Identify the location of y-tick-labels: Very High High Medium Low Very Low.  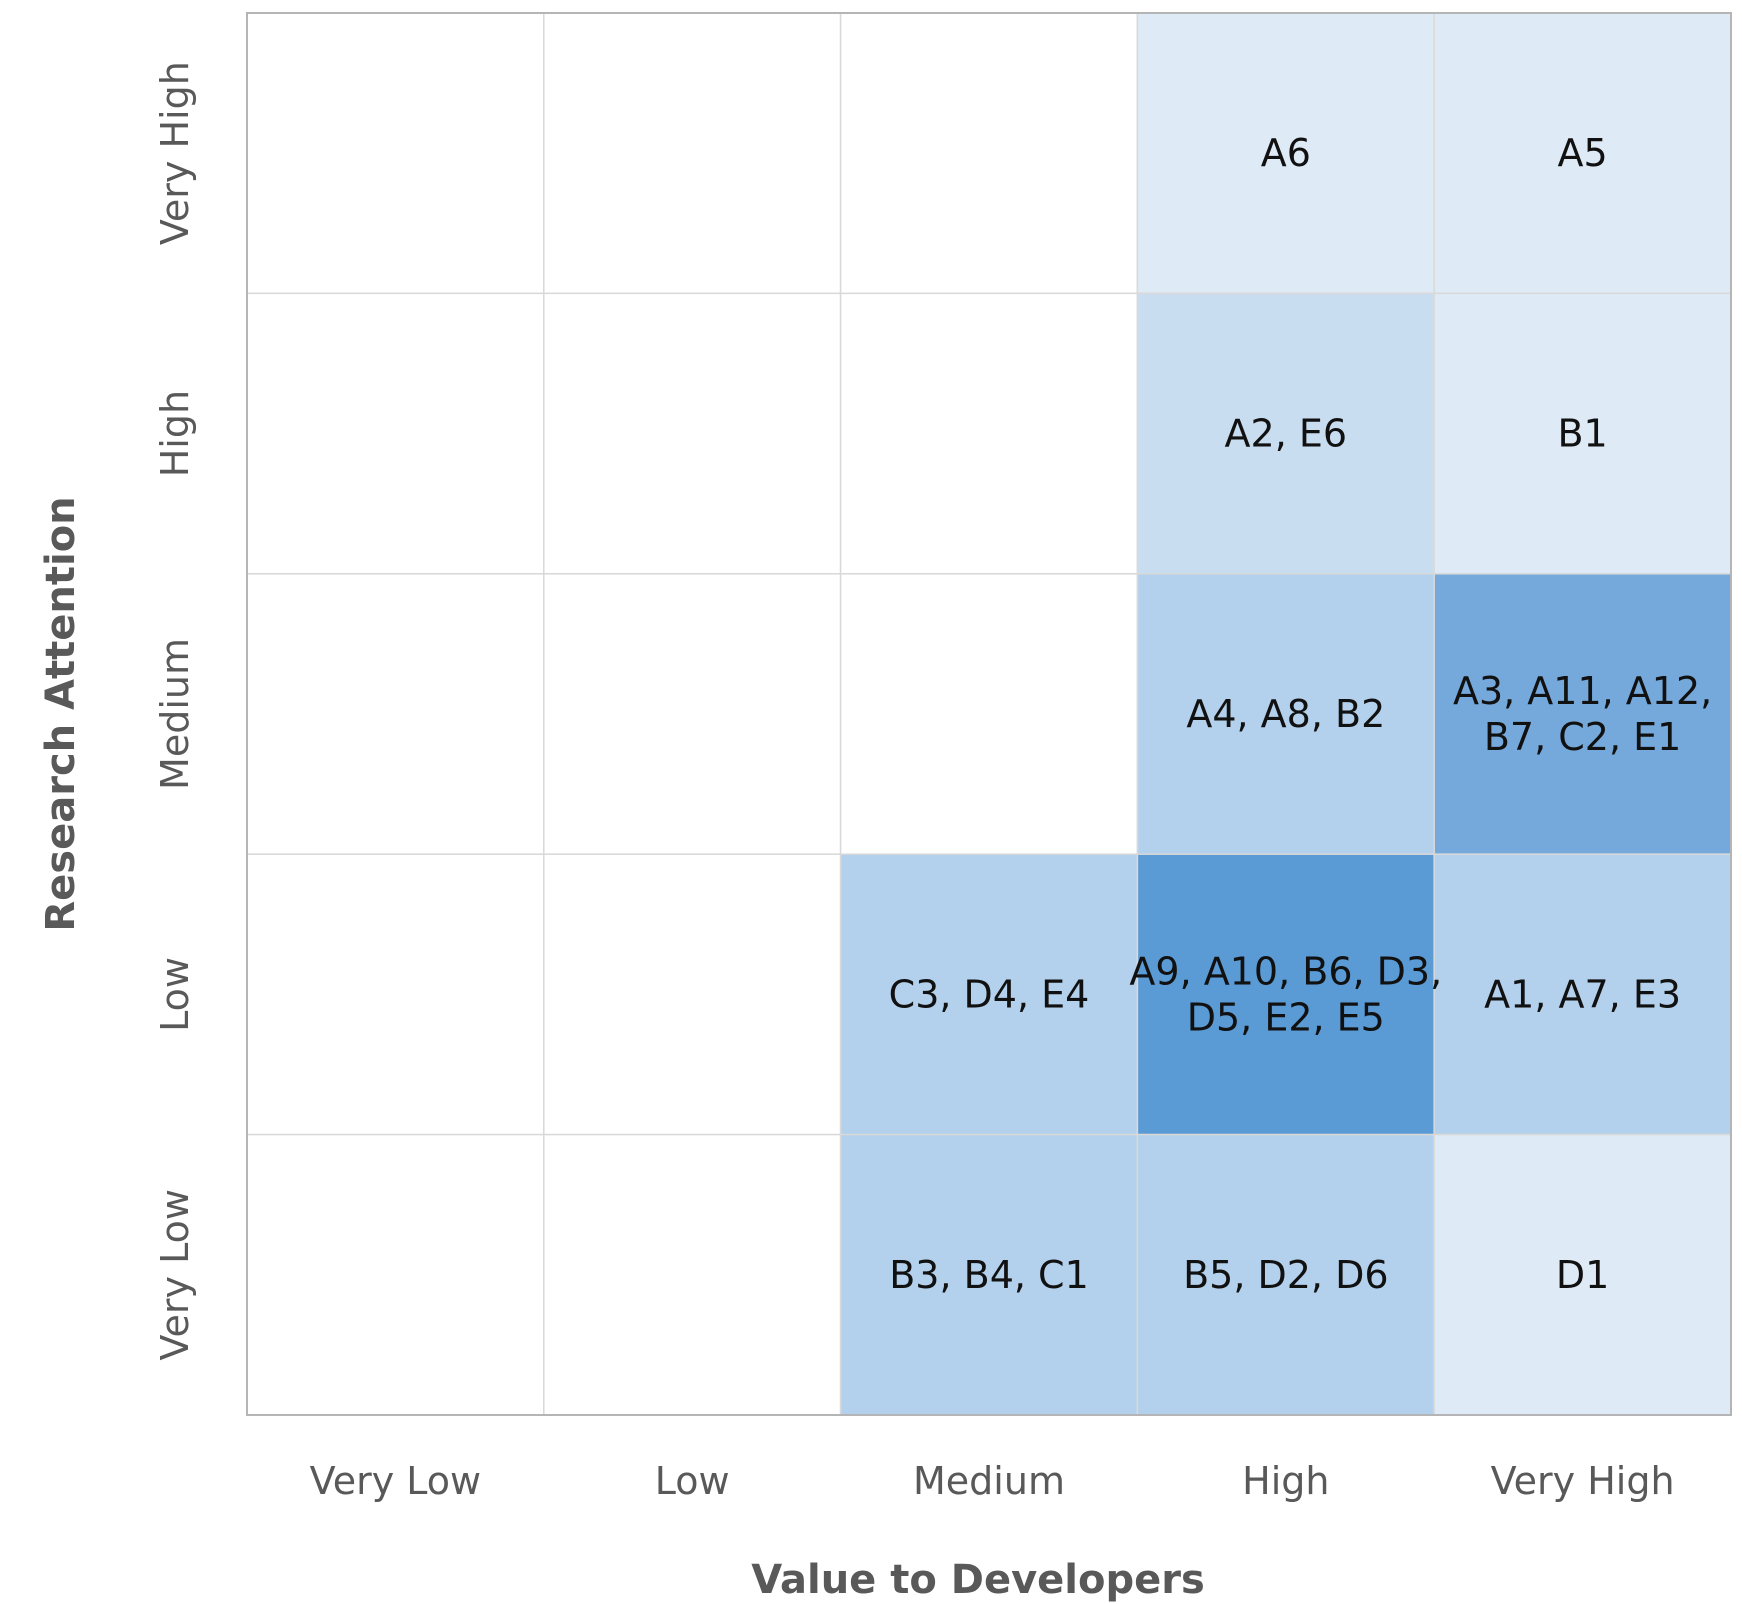
(175, 710).